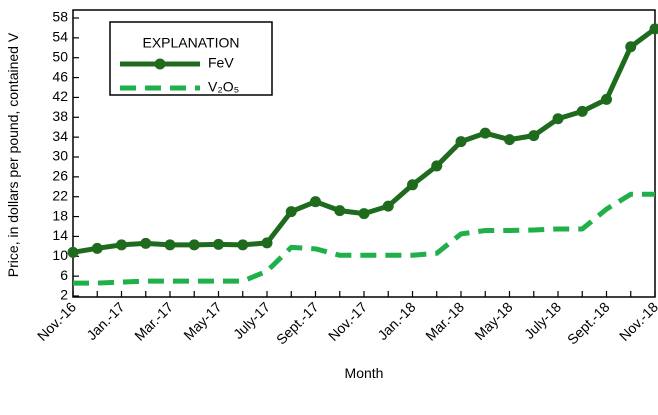  What do you see at coordinates (542, 320) in the screenshot?
I see `x-tick-label: July-18` at bounding box center [542, 320].